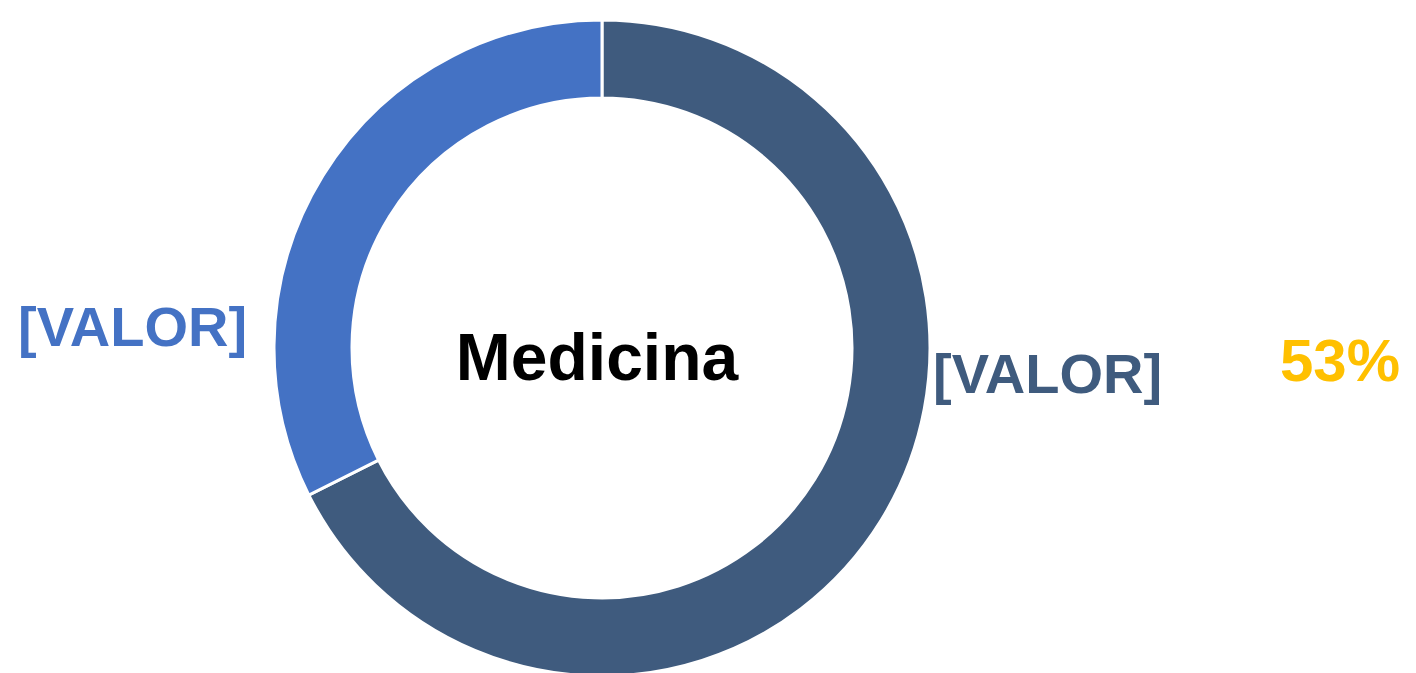 Image resolution: width=1416 pixels, height=673 pixels. Describe the element at coordinates (597, 357) in the screenshot. I see `text: Medicina` at that location.